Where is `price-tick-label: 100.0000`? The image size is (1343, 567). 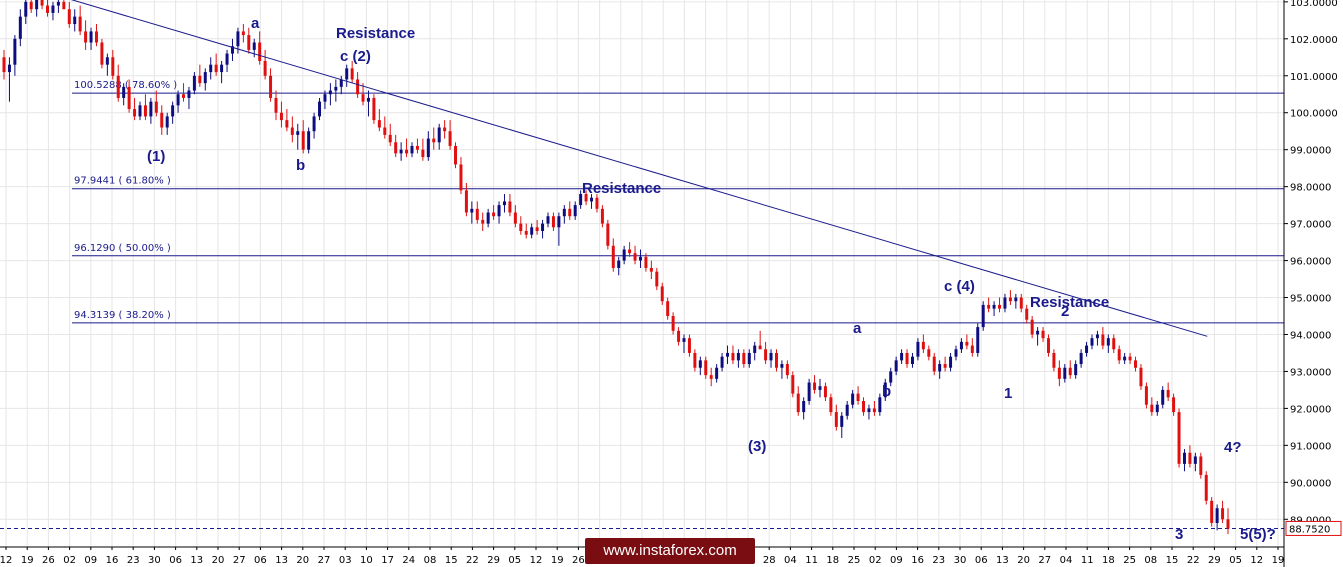
price-tick-label: 100.0000 is located at coordinates (1314, 114).